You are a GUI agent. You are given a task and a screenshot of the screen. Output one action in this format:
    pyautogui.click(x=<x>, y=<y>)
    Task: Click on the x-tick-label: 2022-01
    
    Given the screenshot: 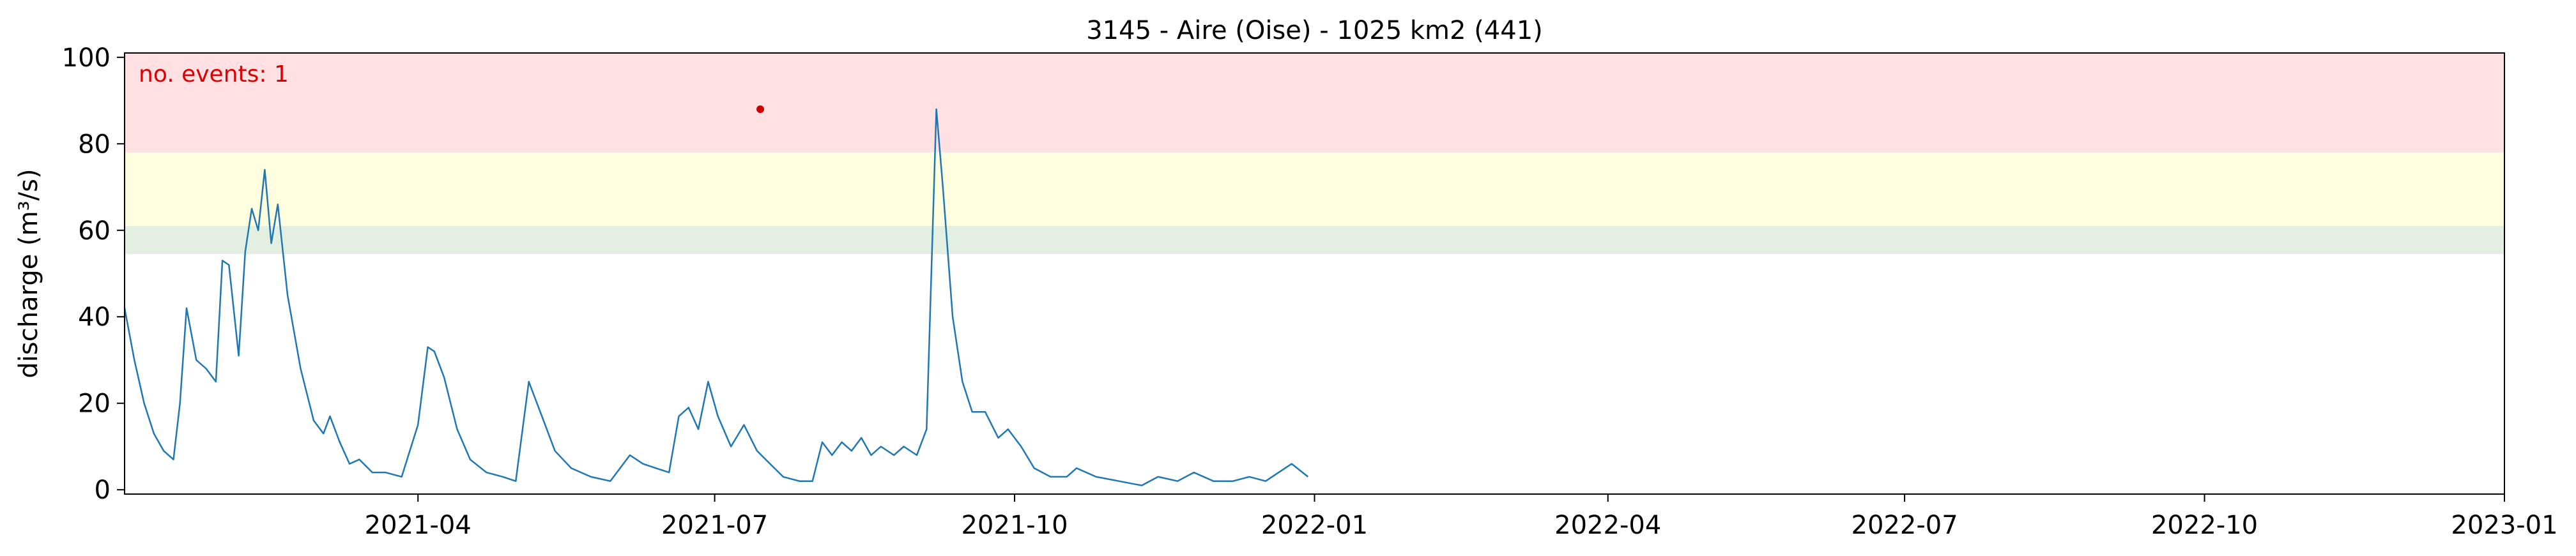 What is the action you would take?
    pyautogui.click(x=1314, y=525)
    